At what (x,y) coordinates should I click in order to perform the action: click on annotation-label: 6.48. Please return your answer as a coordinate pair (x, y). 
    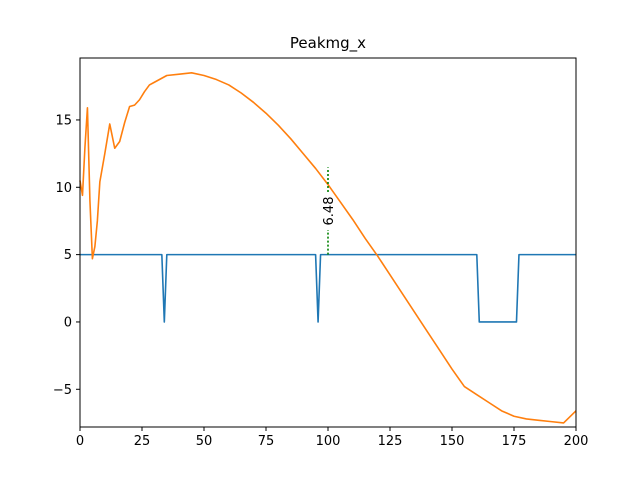
    Looking at the image, I should click on (329, 211).